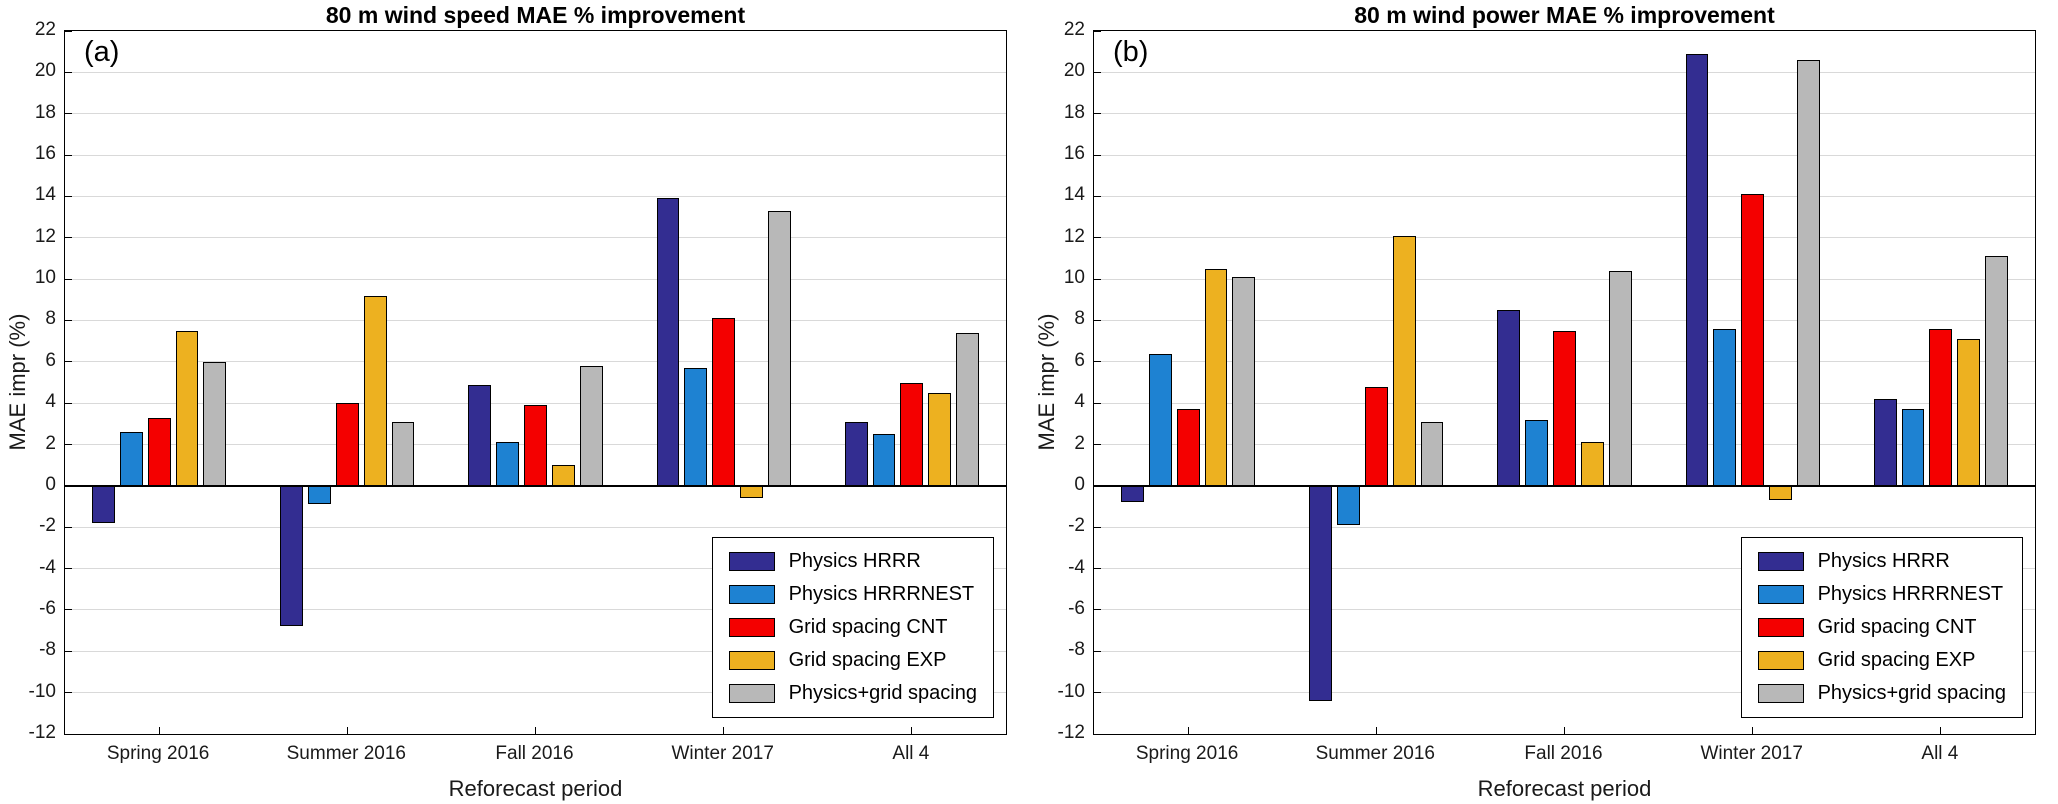 The width and height of the screenshot is (2058, 804). I want to click on legend-swatch-physics-grid-spacing, so click(1780, 693).